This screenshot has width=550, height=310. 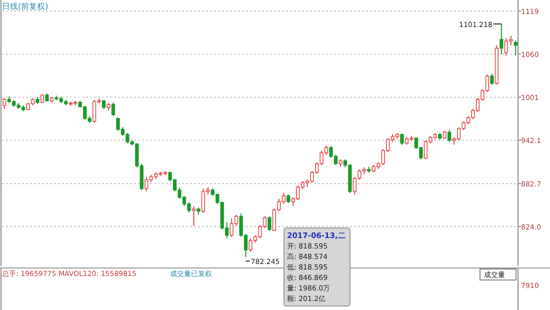 What do you see at coordinates (25, 6) in the screenshot?
I see `chart-title: 日线(前复权)` at bounding box center [25, 6].